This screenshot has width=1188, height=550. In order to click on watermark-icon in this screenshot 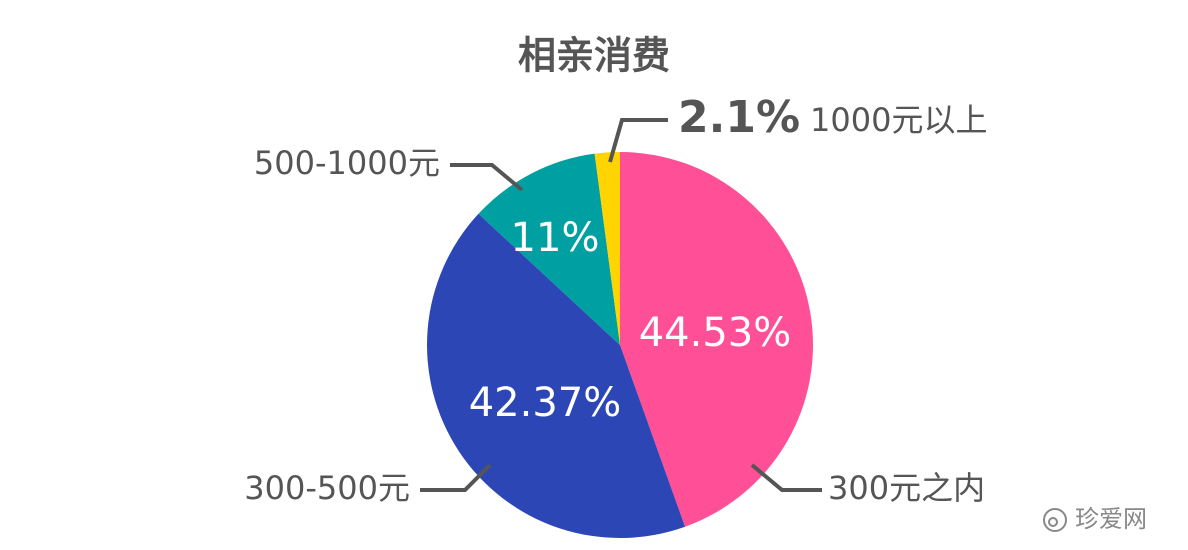, I will do `click(1055, 520)`.